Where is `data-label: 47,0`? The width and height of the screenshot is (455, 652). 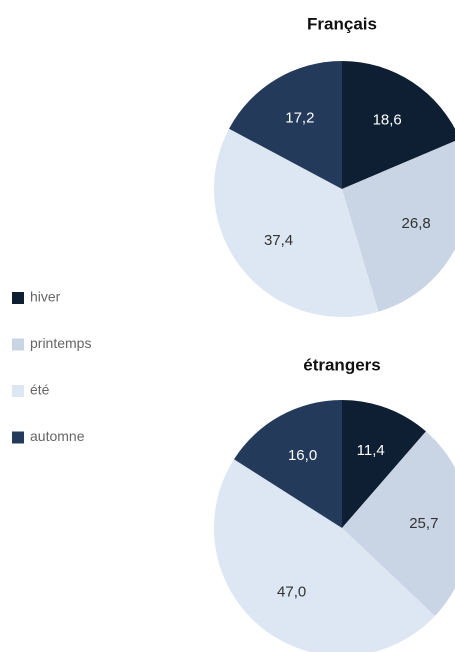 data-label: 47,0 is located at coordinates (291, 592).